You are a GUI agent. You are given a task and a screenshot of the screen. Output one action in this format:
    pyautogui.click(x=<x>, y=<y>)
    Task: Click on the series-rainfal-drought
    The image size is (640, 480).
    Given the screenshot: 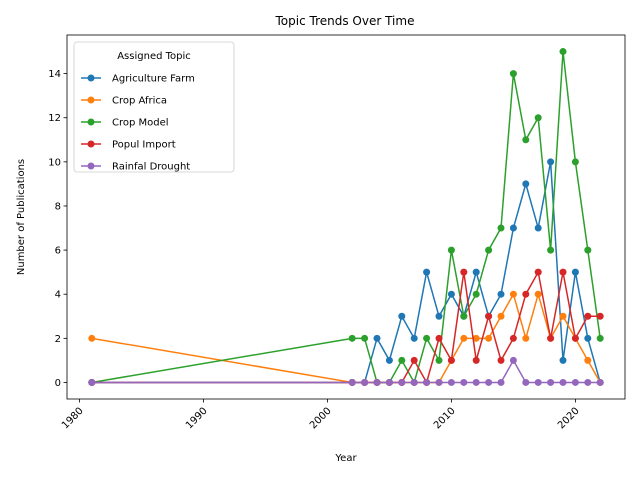 What is the action you would take?
    pyautogui.click(x=346, y=371)
    